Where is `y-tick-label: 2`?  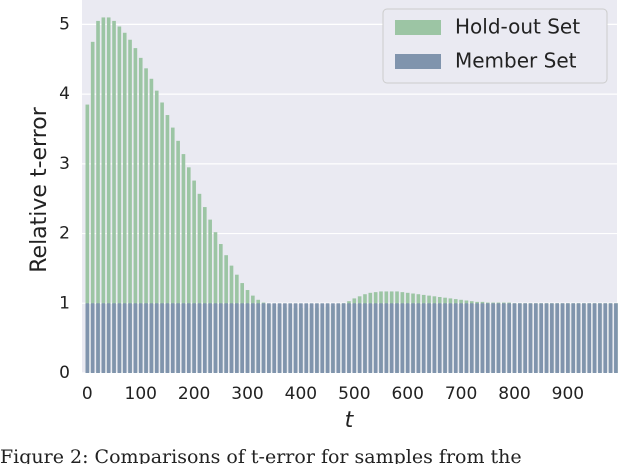 y-tick-label: 2 is located at coordinates (64, 234).